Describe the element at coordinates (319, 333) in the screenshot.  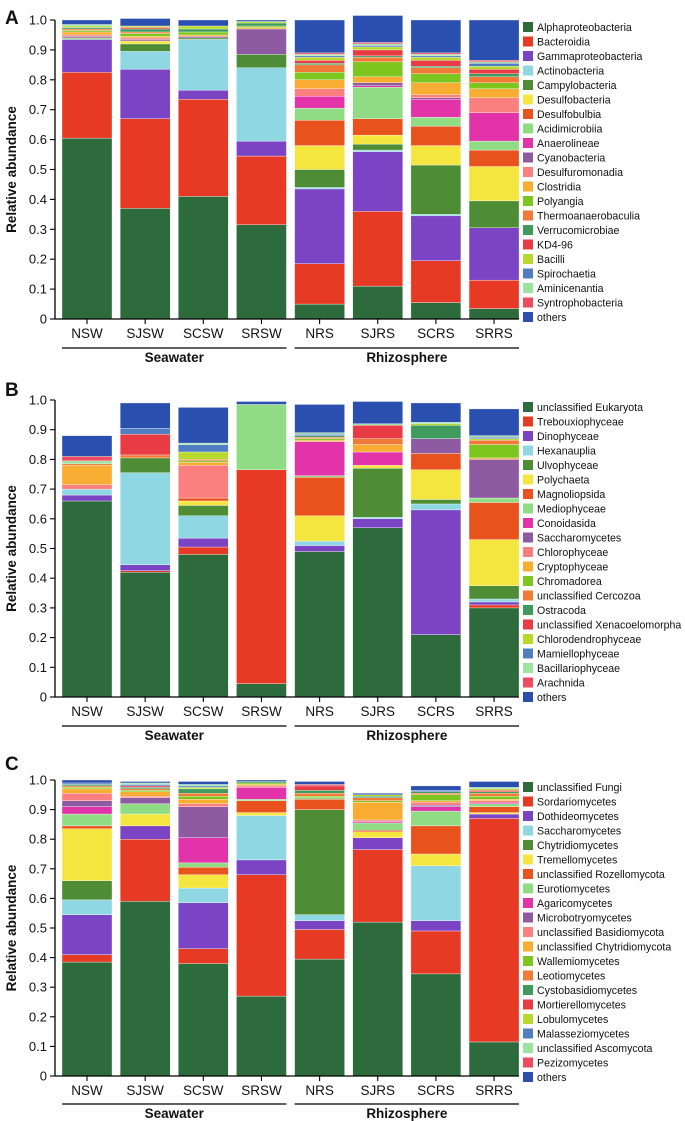
I see `x-tick-label: NRS` at that location.